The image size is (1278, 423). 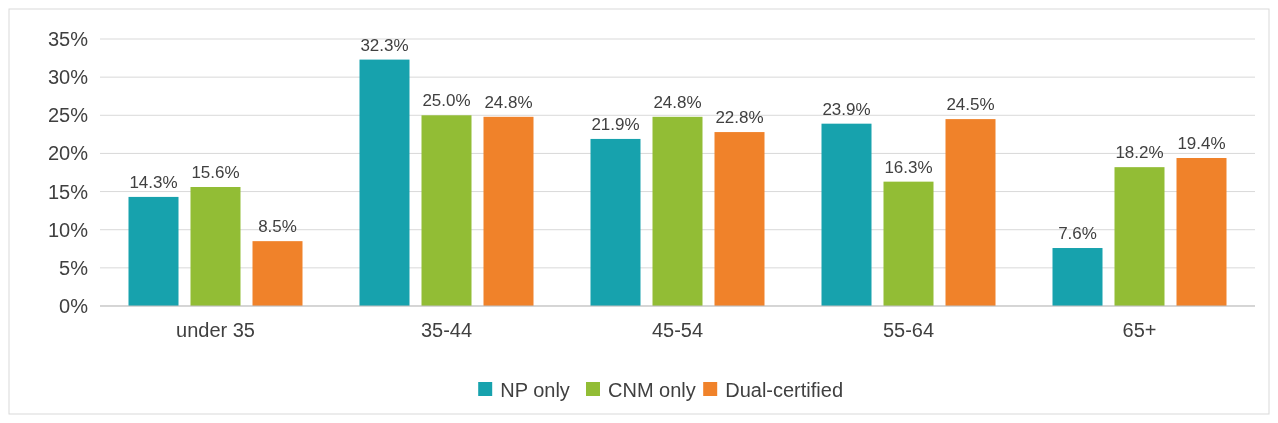 I want to click on data-label: 25.0%, so click(x=446, y=101).